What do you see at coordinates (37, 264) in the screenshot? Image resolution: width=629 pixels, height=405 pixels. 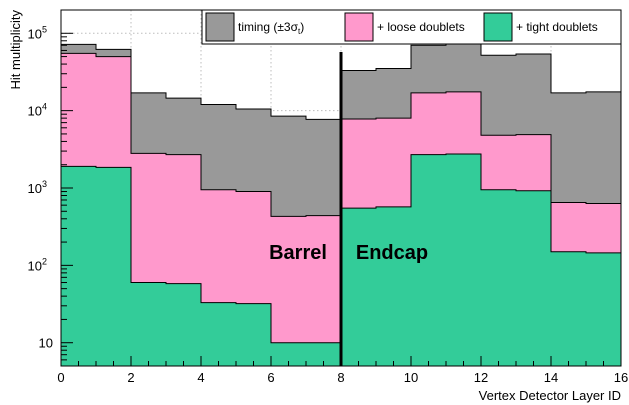 I see `y-tick-label: 10²` at bounding box center [37, 264].